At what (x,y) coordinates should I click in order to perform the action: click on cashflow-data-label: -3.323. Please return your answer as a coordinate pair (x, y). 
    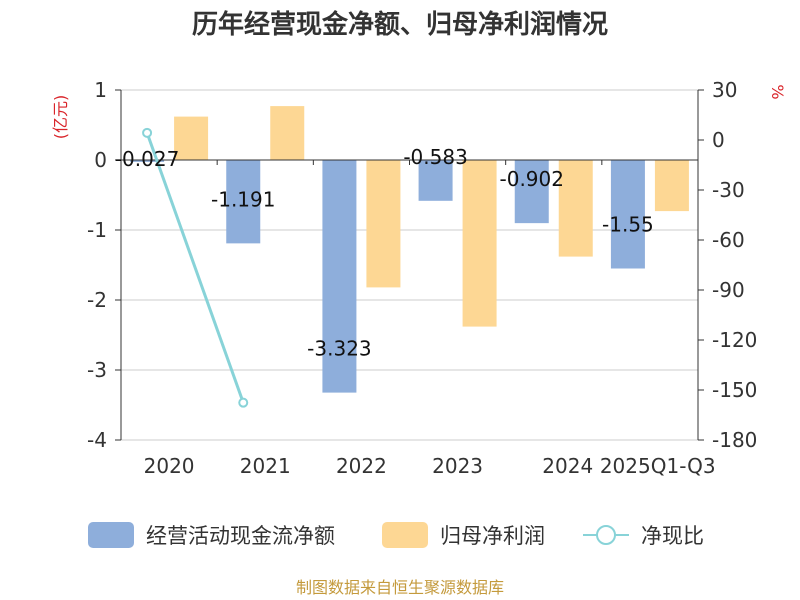
    Looking at the image, I should click on (339, 349).